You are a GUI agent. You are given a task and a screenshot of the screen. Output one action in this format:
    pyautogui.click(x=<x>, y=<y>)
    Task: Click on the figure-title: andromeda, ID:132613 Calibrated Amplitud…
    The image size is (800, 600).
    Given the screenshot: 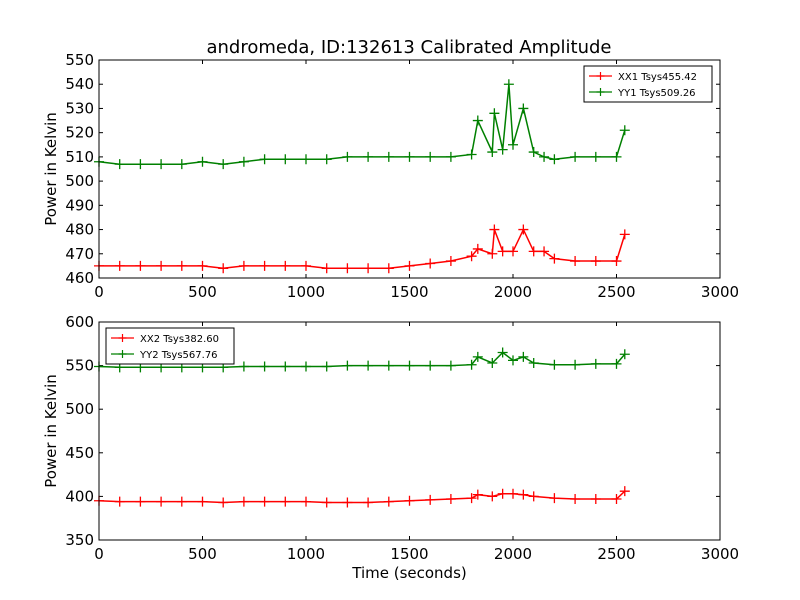 What is the action you would take?
    pyautogui.click(x=408, y=47)
    